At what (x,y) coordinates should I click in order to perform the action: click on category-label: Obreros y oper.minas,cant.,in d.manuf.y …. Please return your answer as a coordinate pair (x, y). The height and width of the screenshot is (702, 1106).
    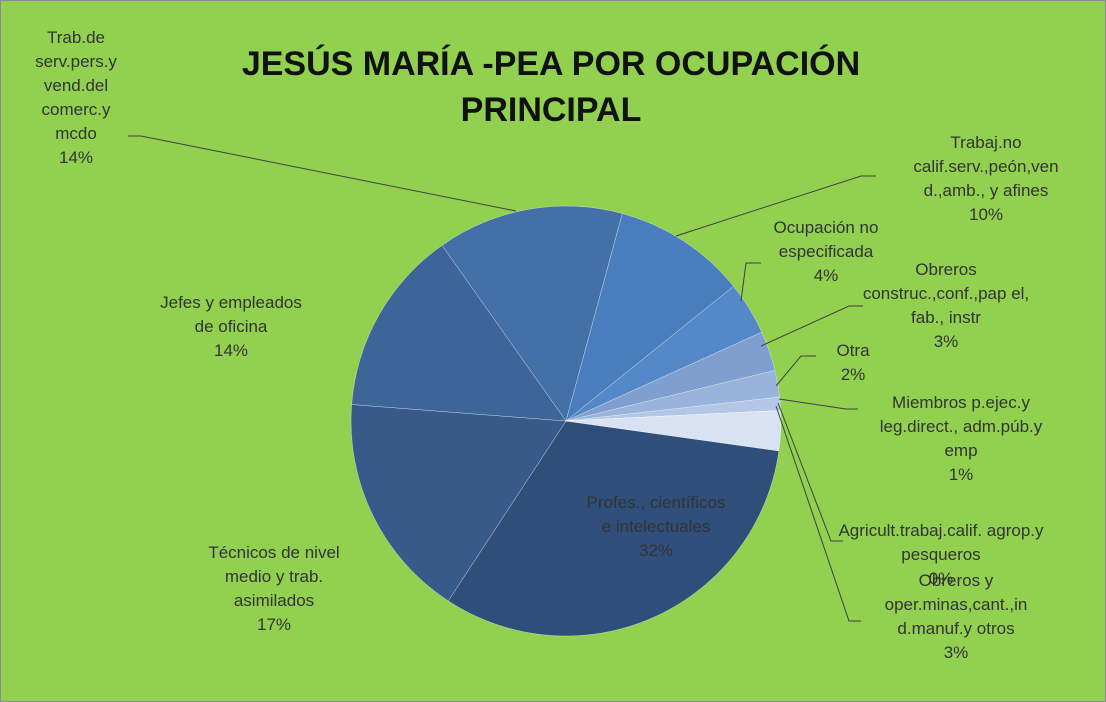
    Looking at the image, I should click on (956, 604).